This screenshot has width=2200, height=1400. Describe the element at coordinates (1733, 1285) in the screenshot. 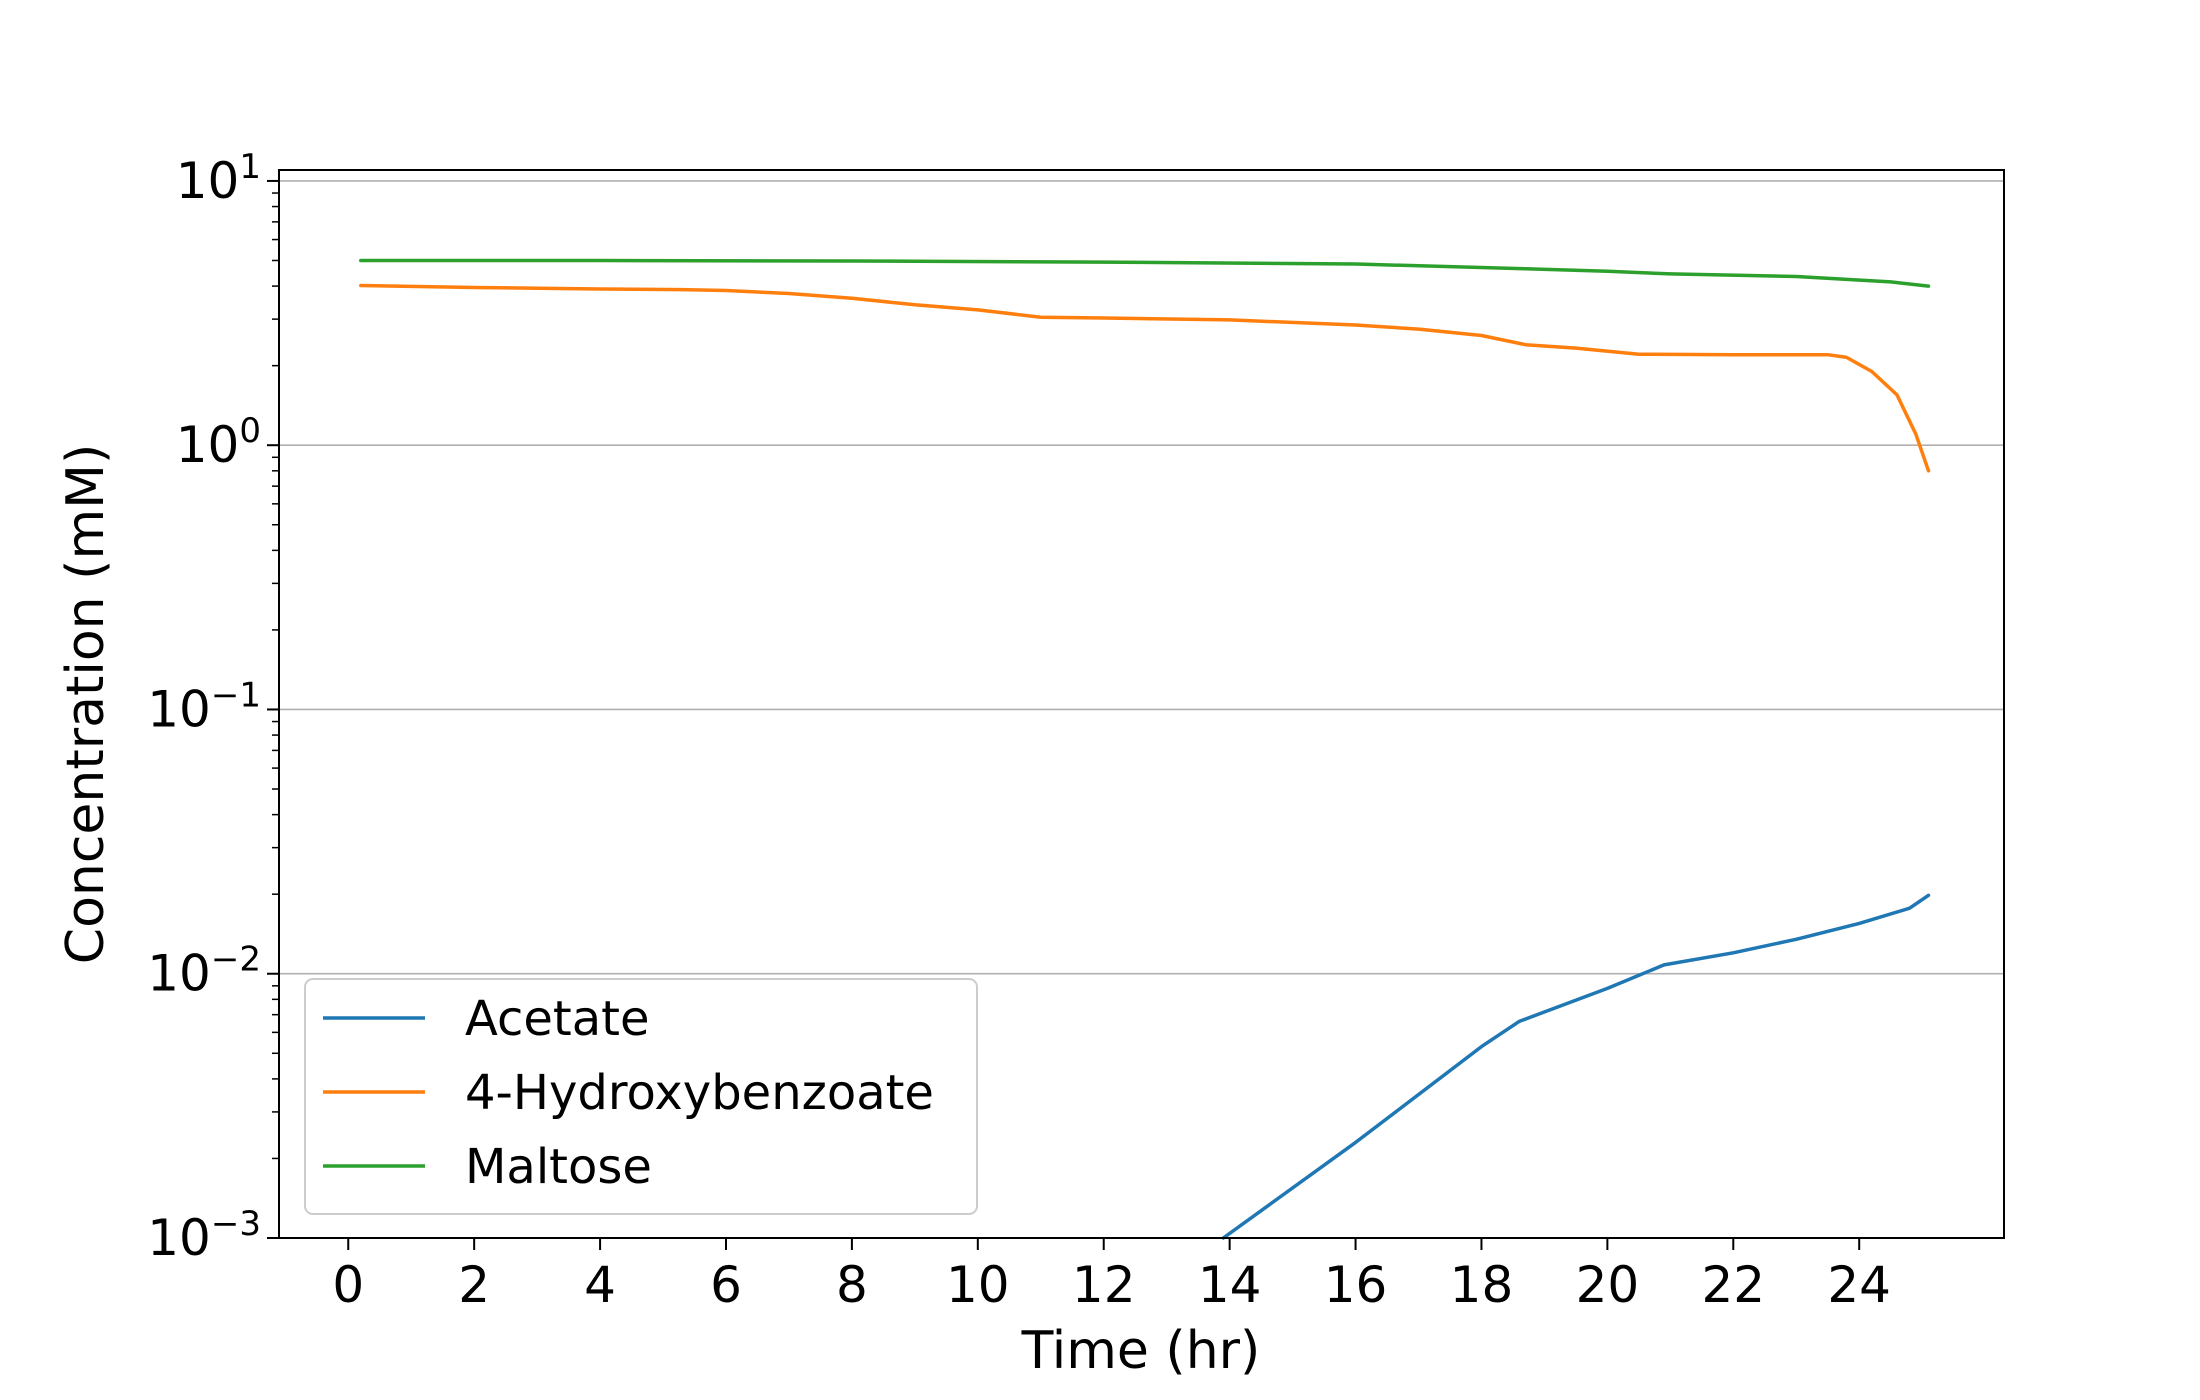

I see `x-tick-label: 22` at that location.